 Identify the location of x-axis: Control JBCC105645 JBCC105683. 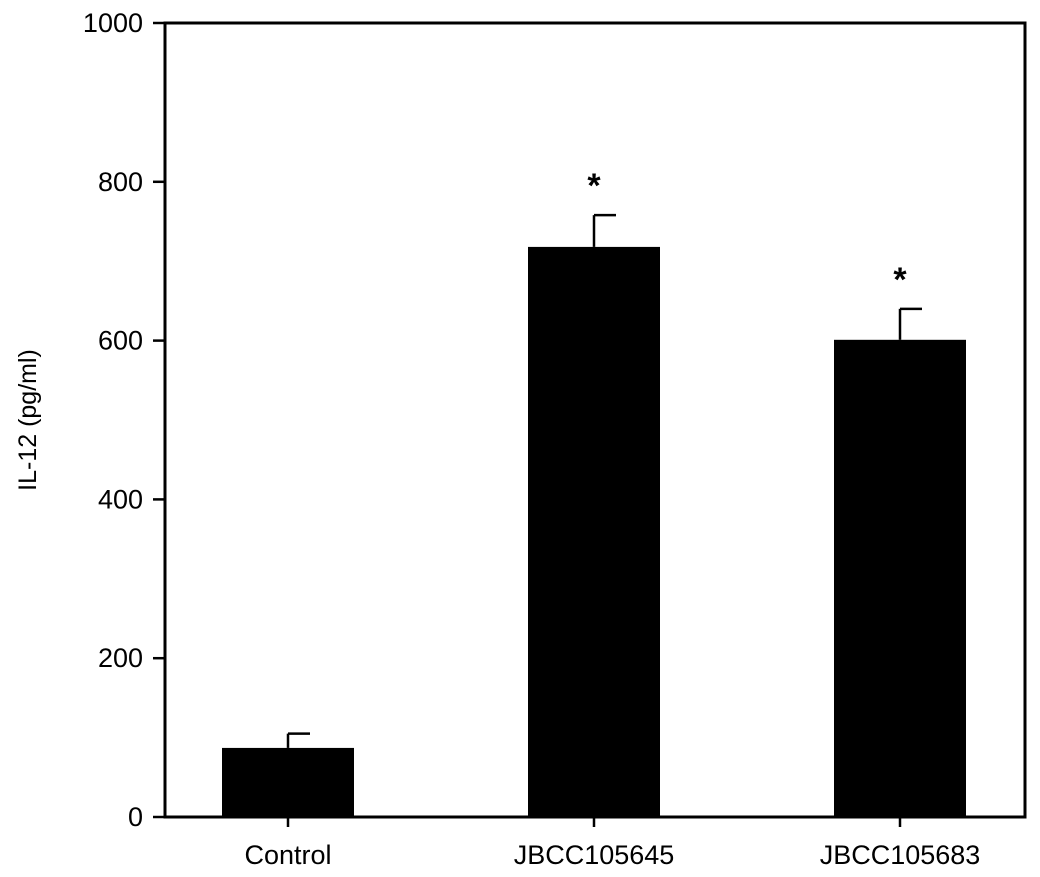
(612, 843).